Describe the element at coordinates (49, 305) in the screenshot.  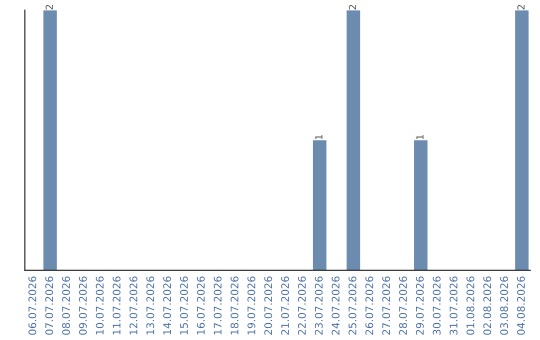
I see `x-tick-label: 07.07.2026` at that location.